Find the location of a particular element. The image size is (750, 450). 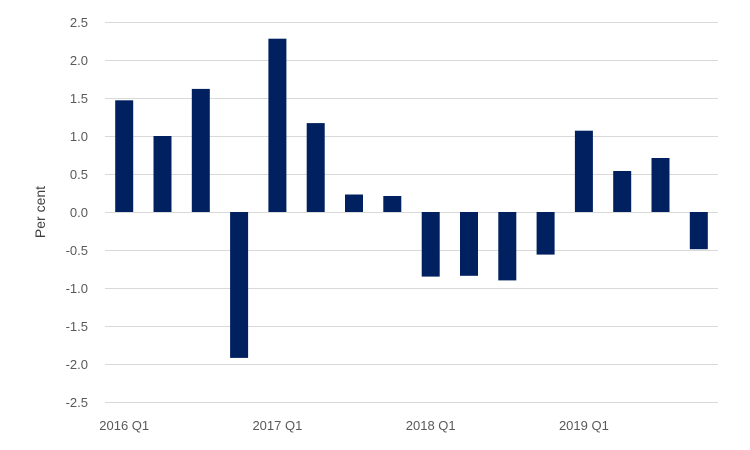

x-tick-label: 2018 Q1 is located at coordinates (431, 425).